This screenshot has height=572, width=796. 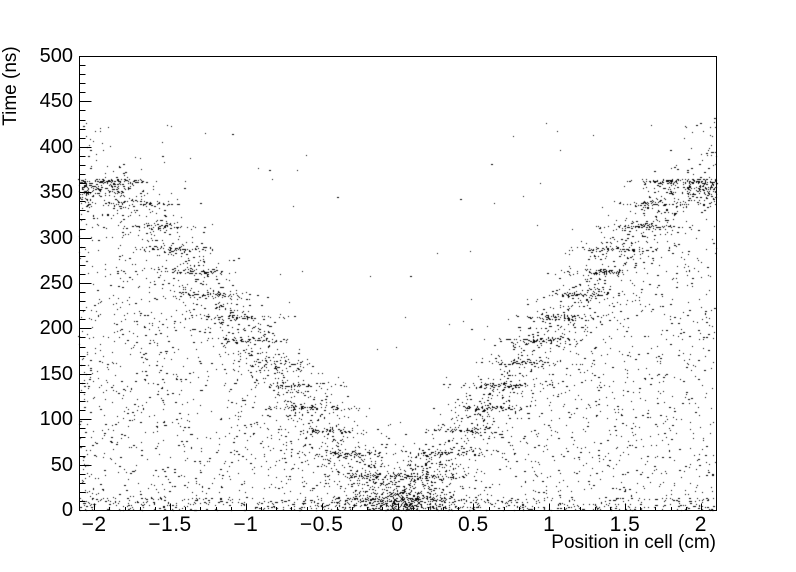 I want to click on x-tick-label: 0.5, so click(x=473, y=524).